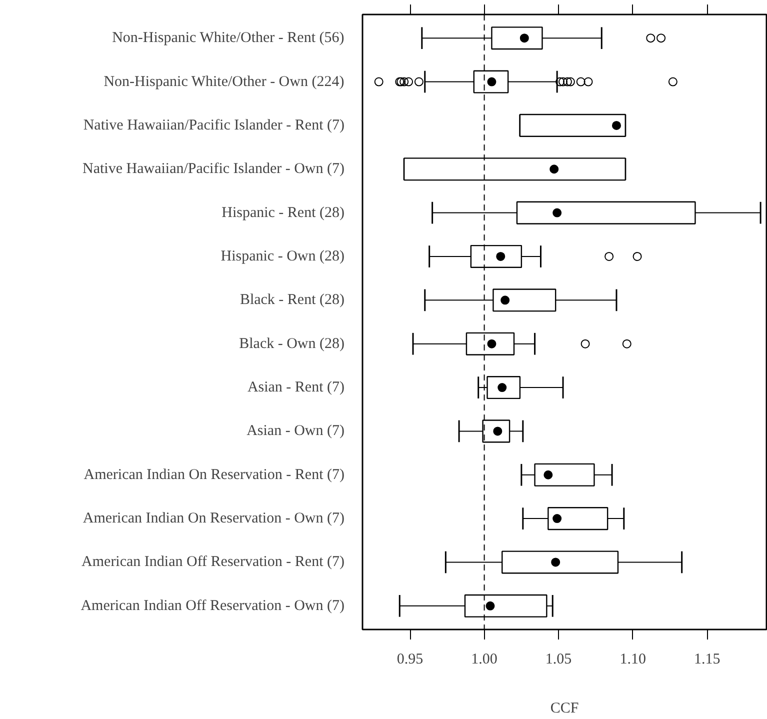 This screenshot has height=719, width=767. I want to click on y-tick-label: American Indian On Reservation - Own (7), so click(213, 518).